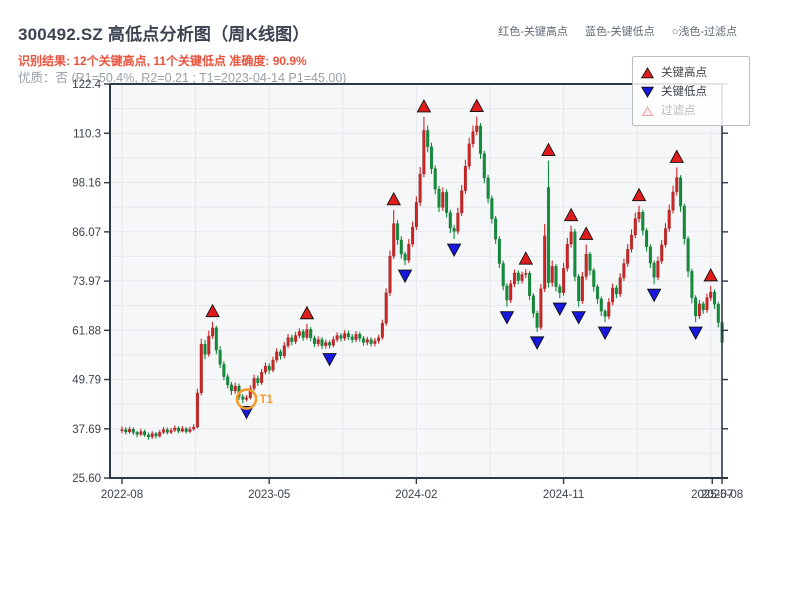 This screenshot has width=800, height=600. Describe the element at coordinates (86, 381) in the screenshot. I see `svg-text: 49.79` at that location.